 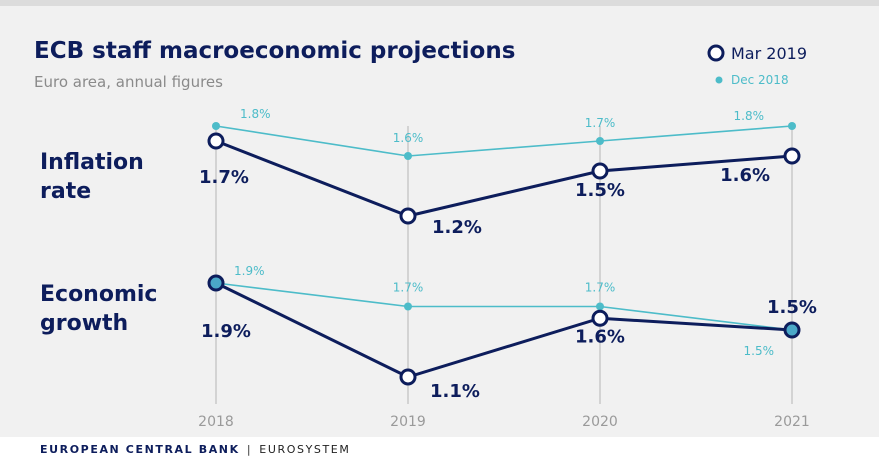 I want to click on mar2019-point-panel1-2018, so click(x=216, y=283).